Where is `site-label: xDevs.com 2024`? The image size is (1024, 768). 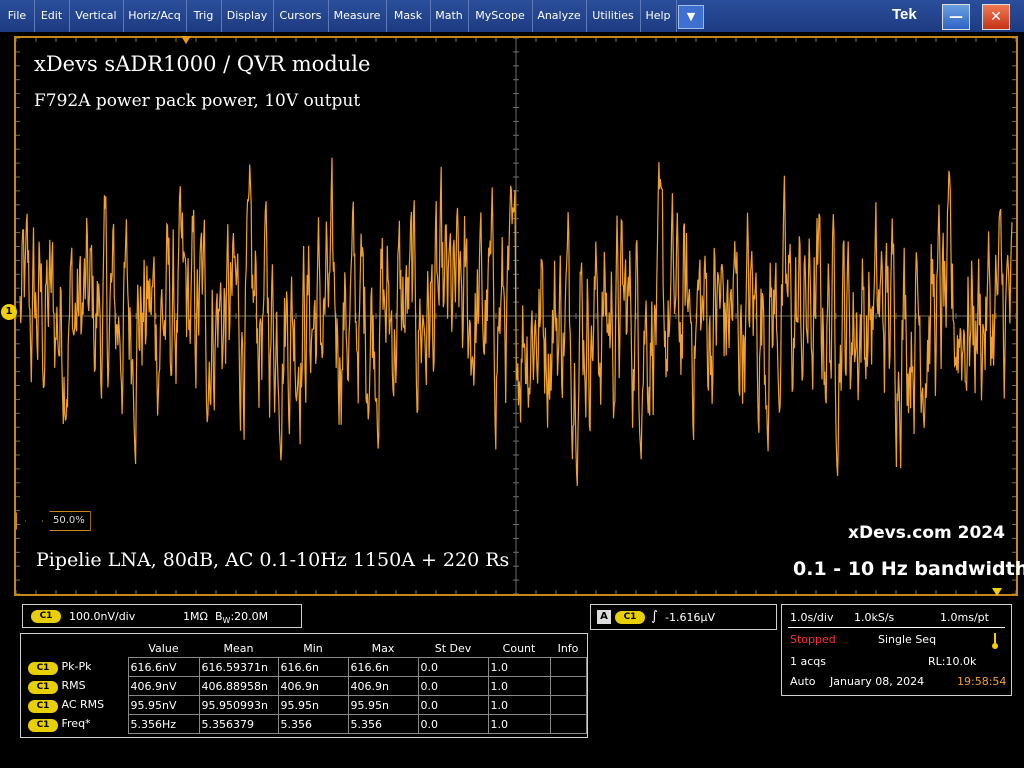 site-label: xDevs.com 2024 is located at coordinates (926, 533).